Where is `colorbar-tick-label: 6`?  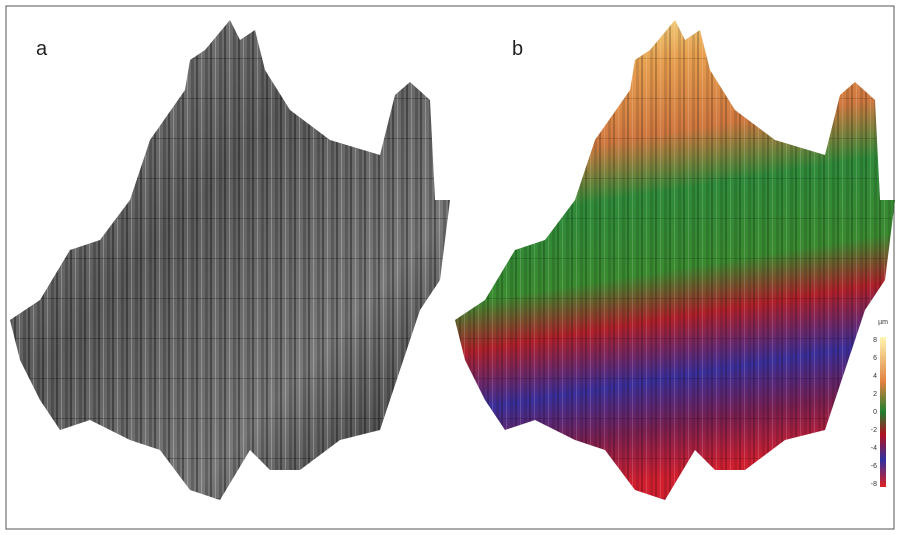
colorbar-tick-label: 6 is located at coordinates (875, 358).